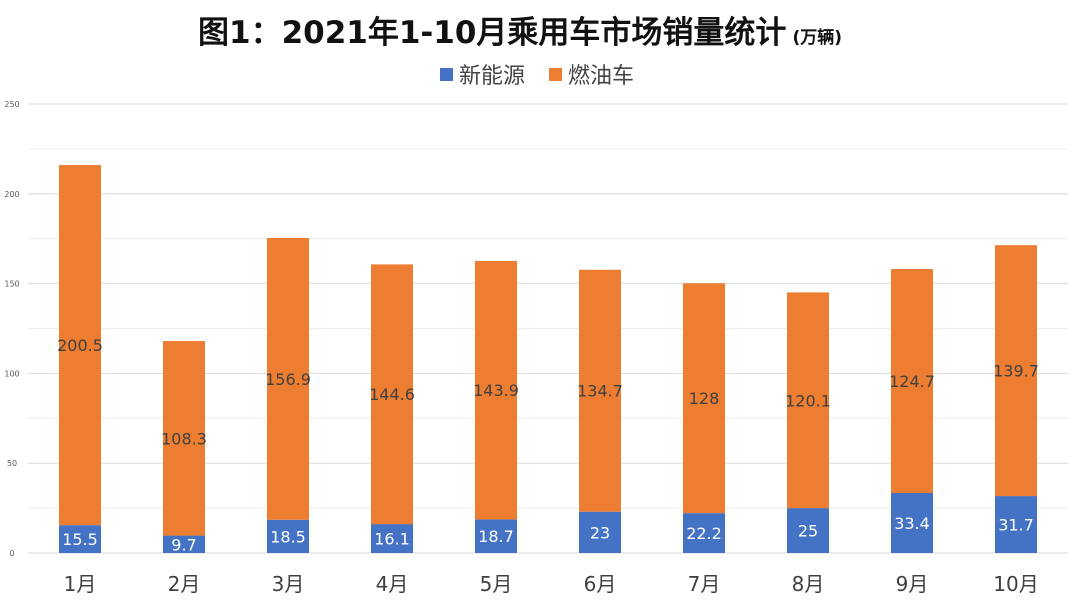  Describe the element at coordinates (11, 104) in the screenshot. I see `y-tick-label: 250` at that location.